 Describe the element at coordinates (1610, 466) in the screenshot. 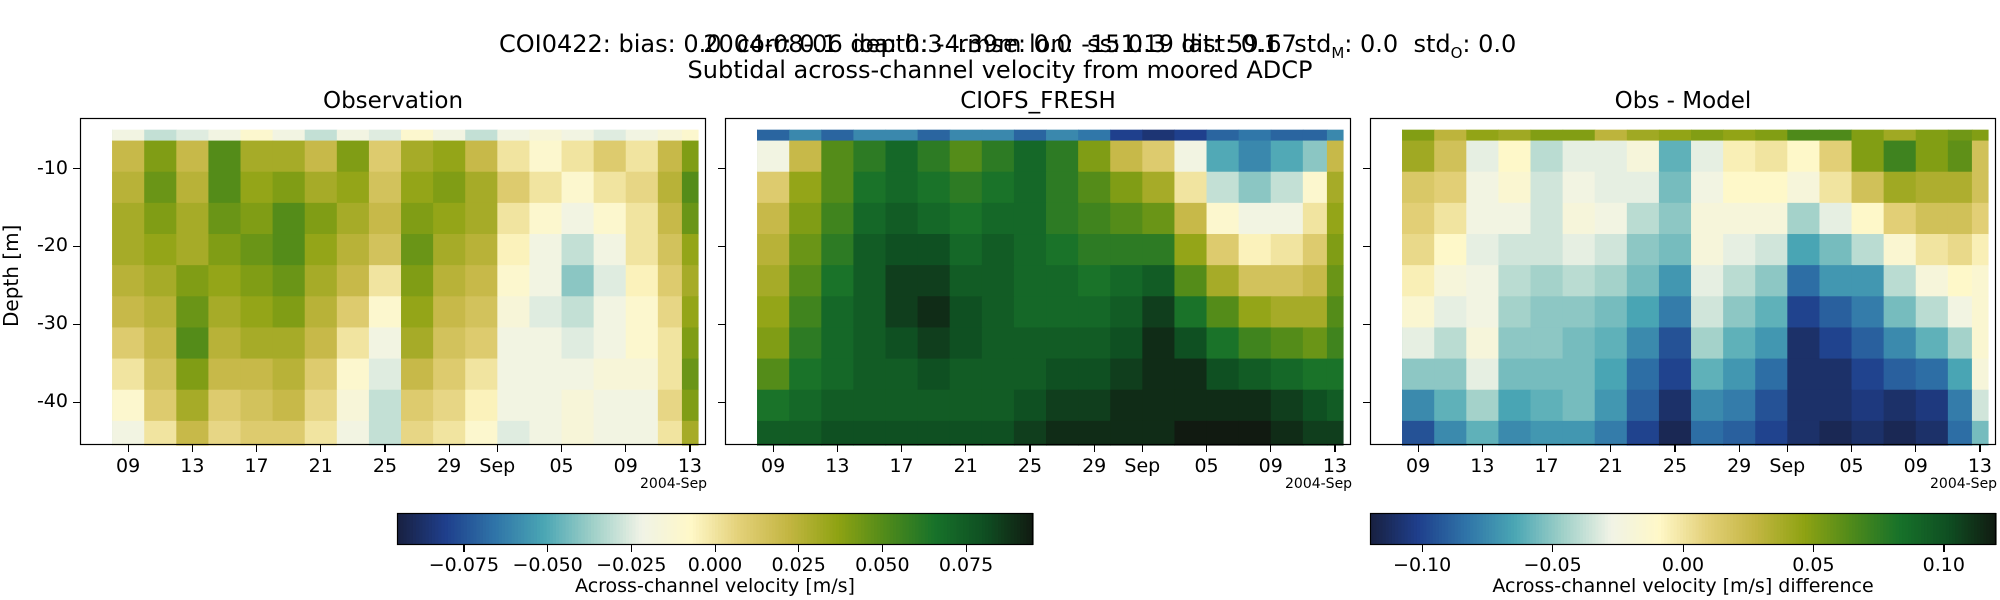

I see `x-tick-label: 21` at that location.